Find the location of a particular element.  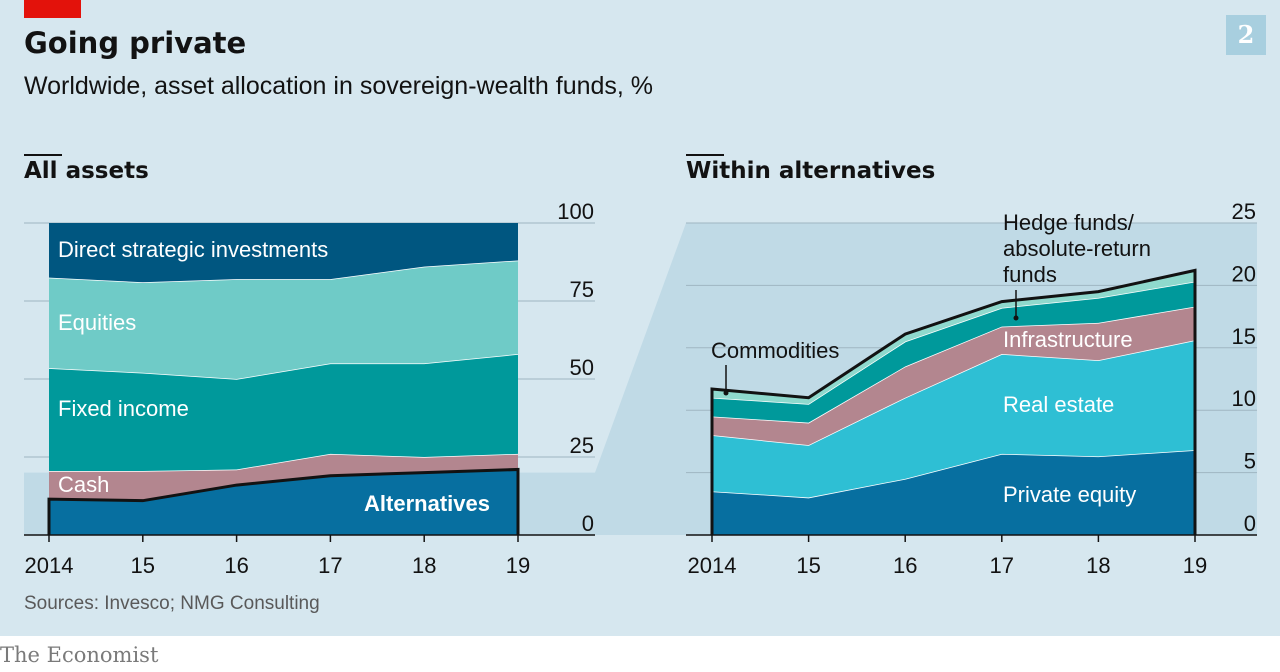

right-x-tick-2016: 16 is located at coordinates (905, 565).